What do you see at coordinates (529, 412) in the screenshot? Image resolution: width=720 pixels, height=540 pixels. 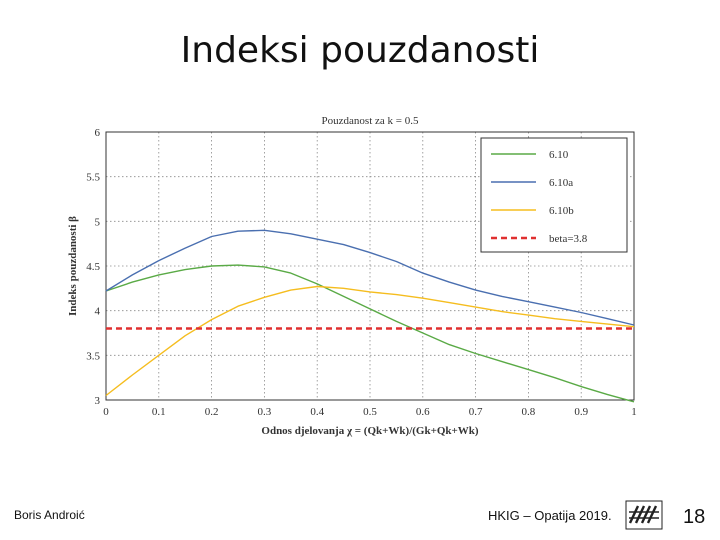 I see `x-tick-label: 0.8` at bounding box center [529, 412].